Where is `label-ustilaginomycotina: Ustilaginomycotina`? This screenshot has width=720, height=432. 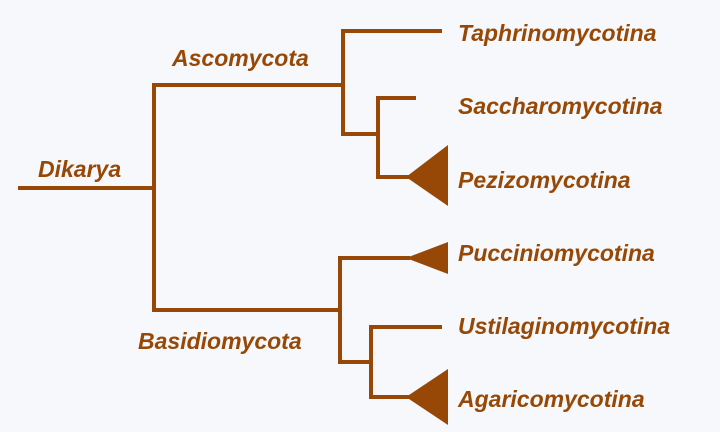
label-ustilaginomycotina: Ustilaginomycotina is located at coordinates (564, 326).